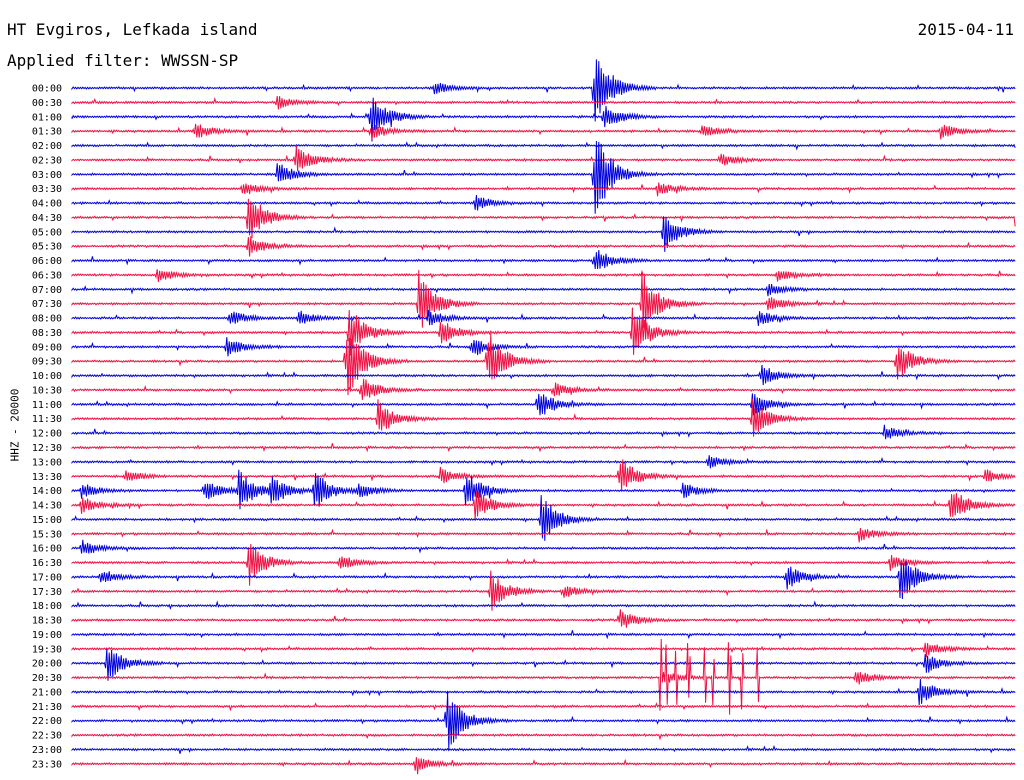 This screenshot has height=780, width=1024. What do you see at coordinates (47, 764) in the screenshot?
I see `row-label-2330: 23:30` at bounding box center [47, 764].